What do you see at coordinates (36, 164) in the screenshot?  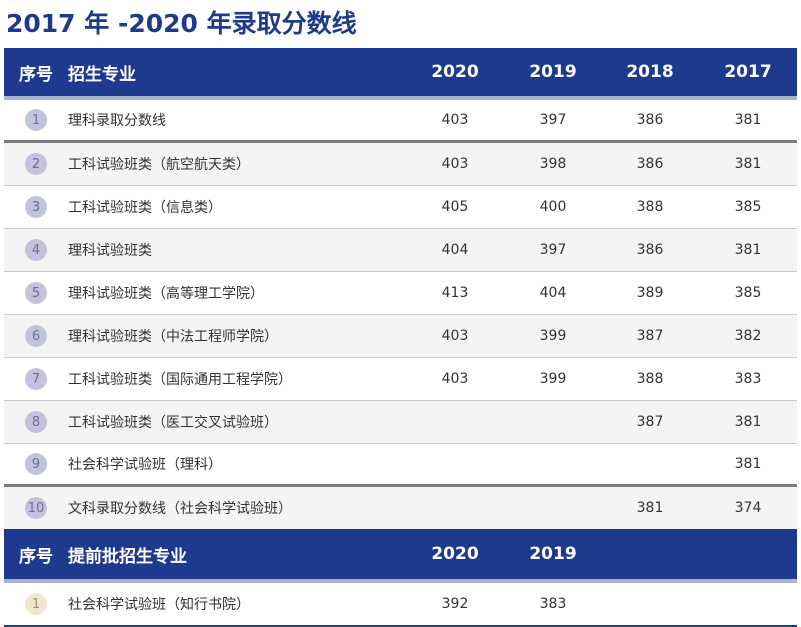 I see `row-number-badge: 2` at bounding box center [36, 164].